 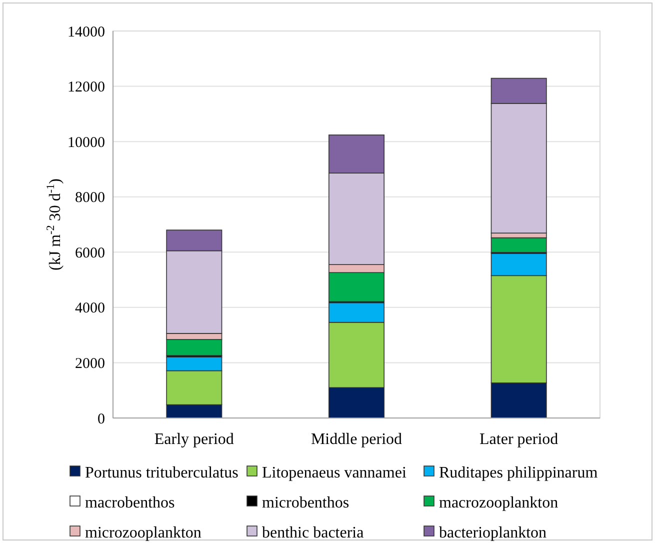 I want to click on y-tick-label: 10000, so click(x=86, y=142).